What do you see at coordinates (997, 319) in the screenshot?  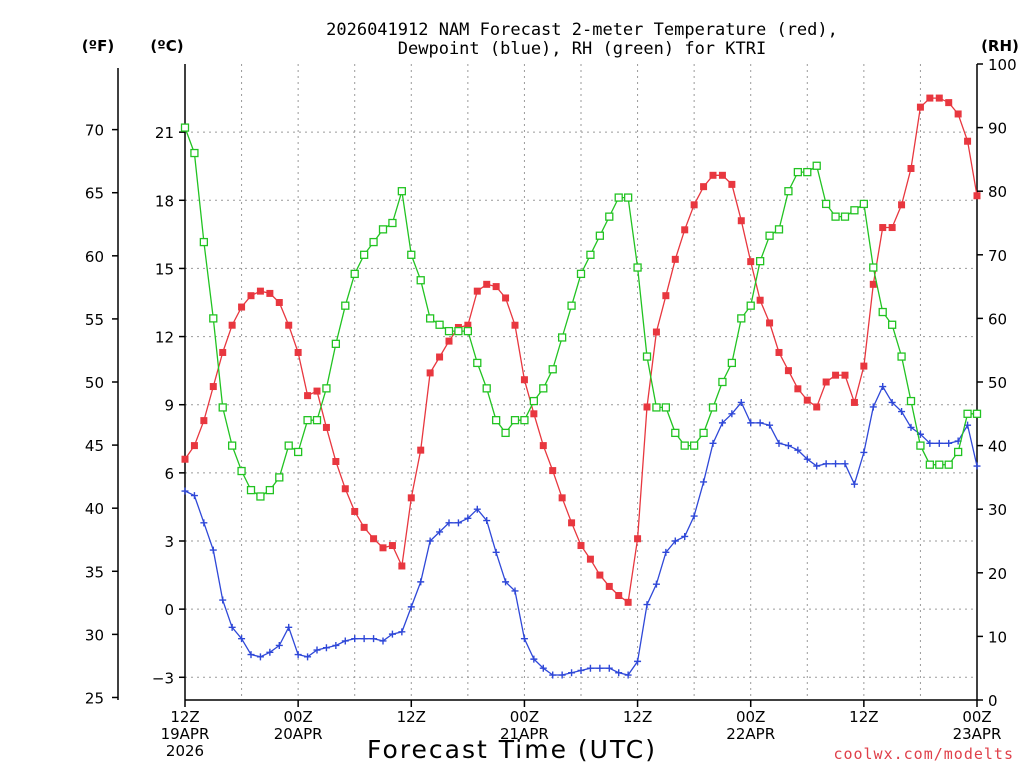 I see `rh-tick-label: 60` at bounding box center [997, 319].